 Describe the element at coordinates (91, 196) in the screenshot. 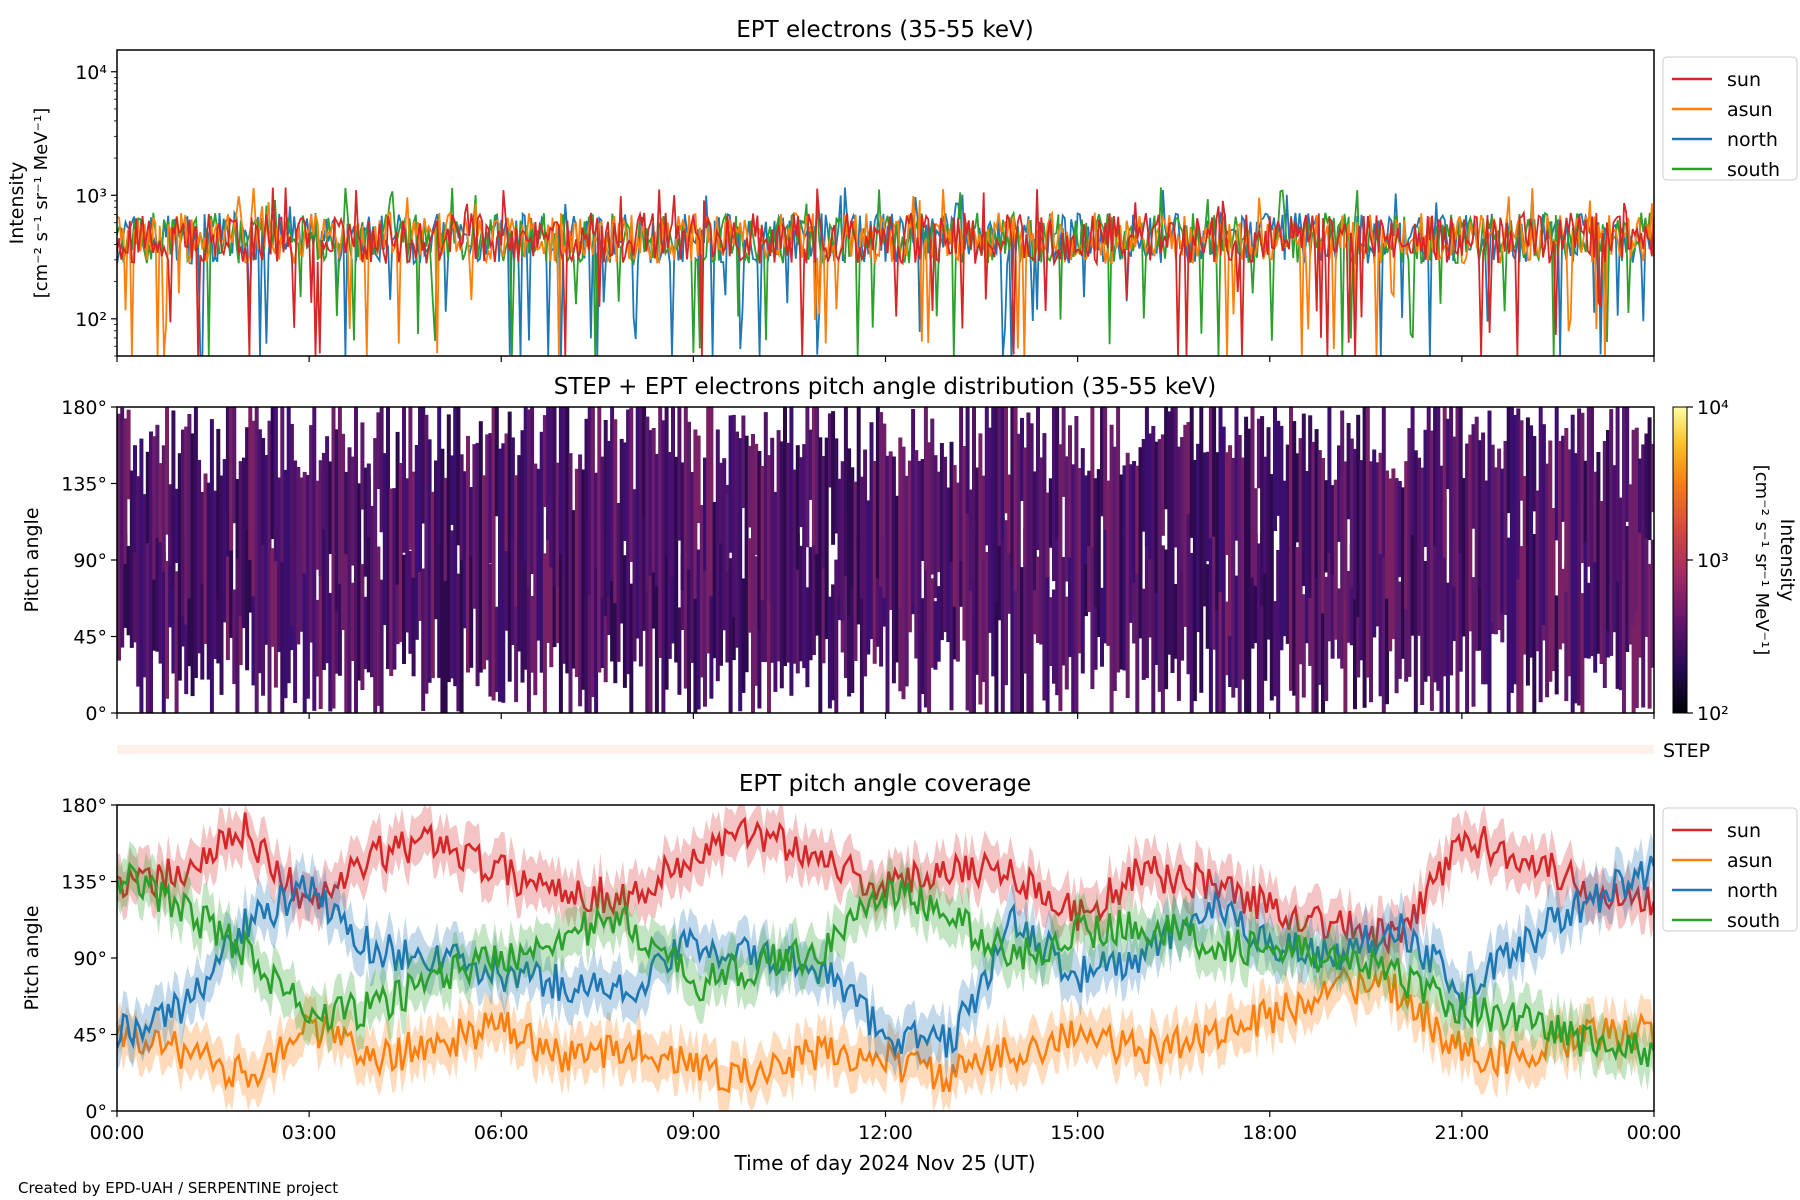

I see `y-tick-label: 10³` at that location.